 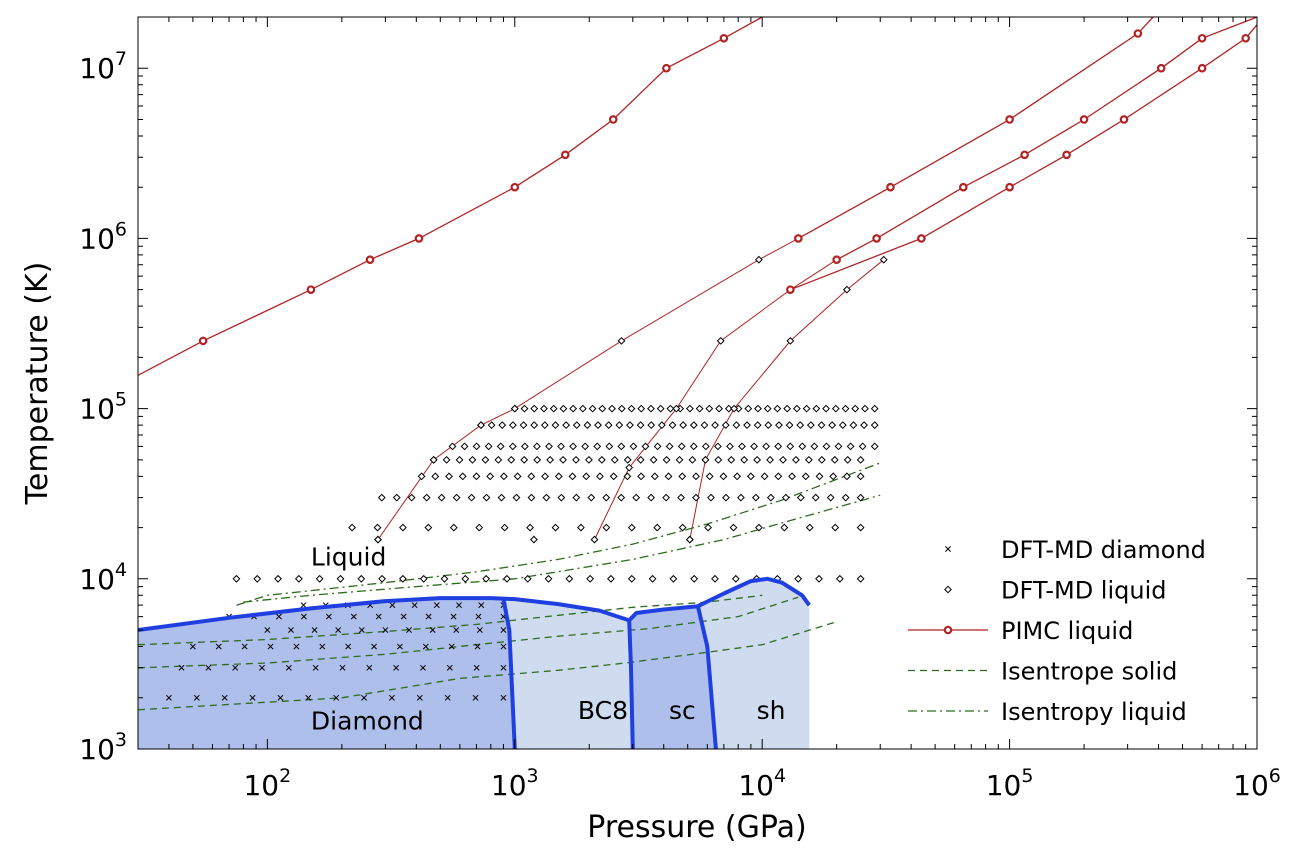 I want to click on y-axis-label: Temperature (K), so click(x=37, y=384).